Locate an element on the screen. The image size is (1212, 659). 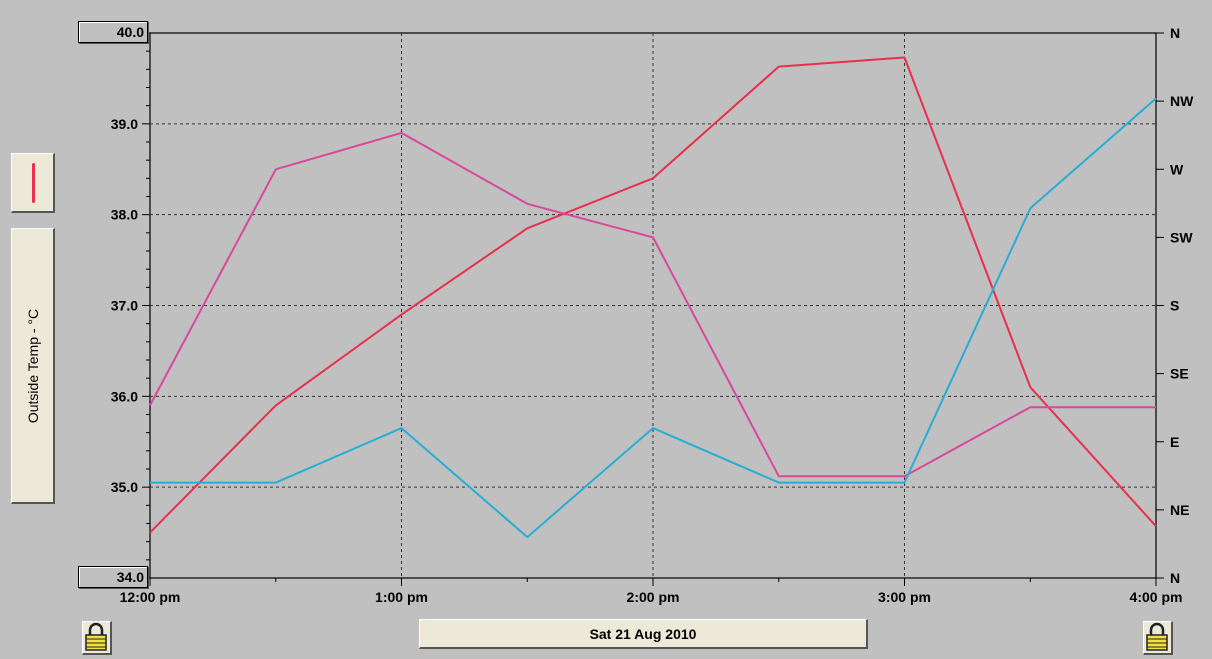
y-axis-label-button: Outside Temp - °C is located at coordinates (33, 366).